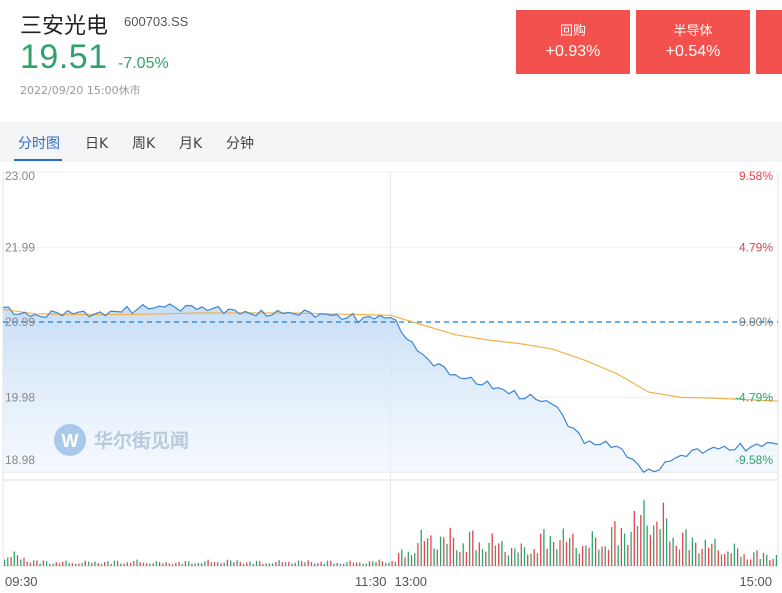 This screenshot has height=593, width=782. What do you see at coordinates (693, 51) in the screenshot?
I see `tag-value: +0.54%` at bounding box center [693, 51].